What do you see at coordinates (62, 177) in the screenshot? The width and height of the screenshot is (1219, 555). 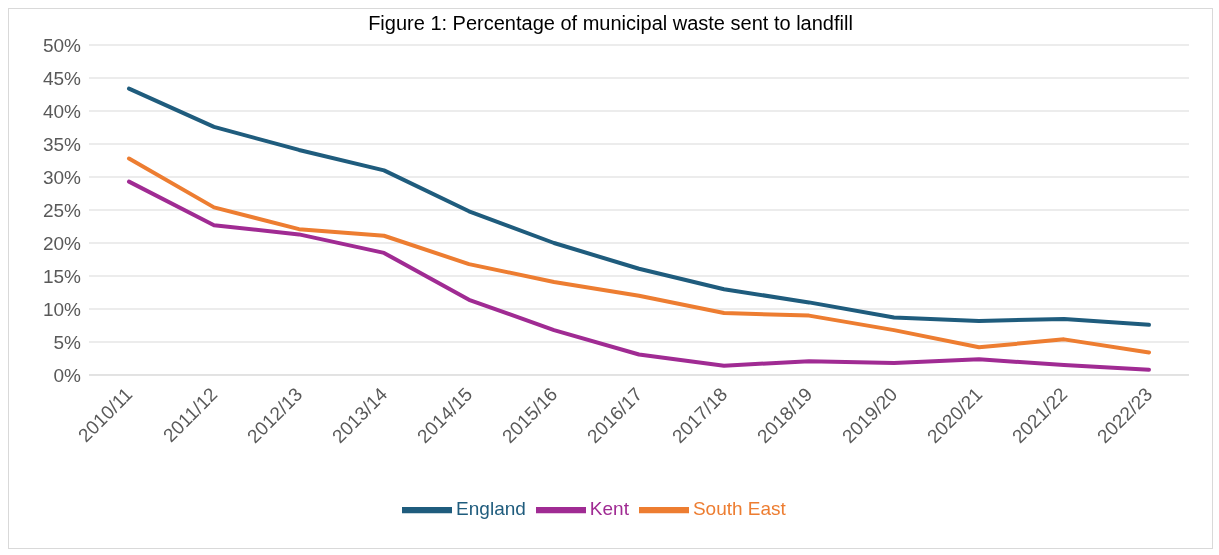 I see `y-tick-label: 30%` at bounding box center [62, 177].